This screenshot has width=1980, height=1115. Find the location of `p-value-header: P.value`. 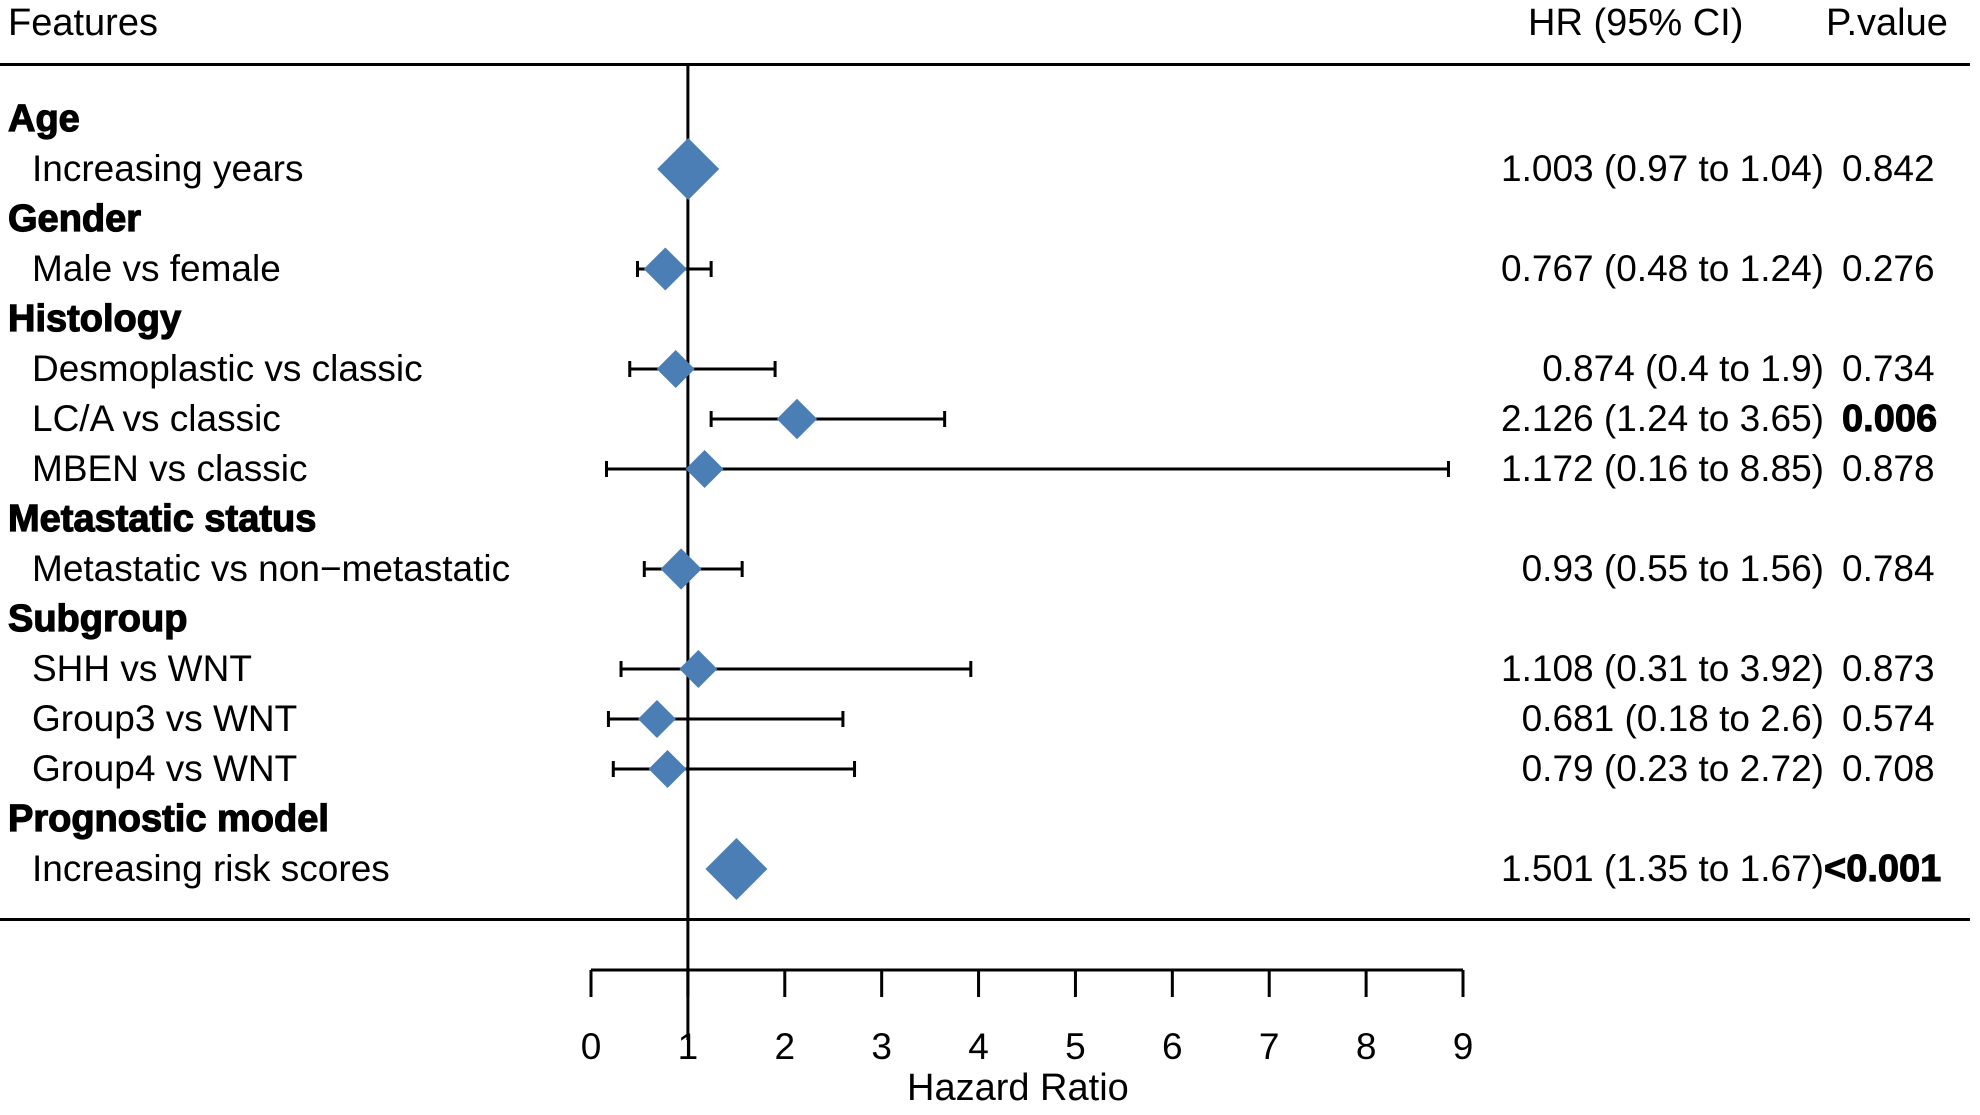

p-value-header: P.value is located at coordinates (1887, 23).